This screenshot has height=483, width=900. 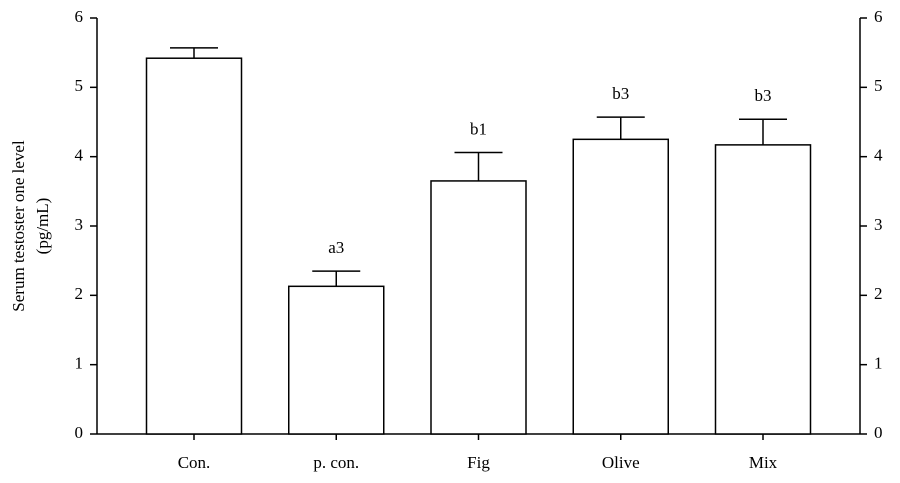 I want to click on y2-tick-label: 1, so click(x=878, y=363).